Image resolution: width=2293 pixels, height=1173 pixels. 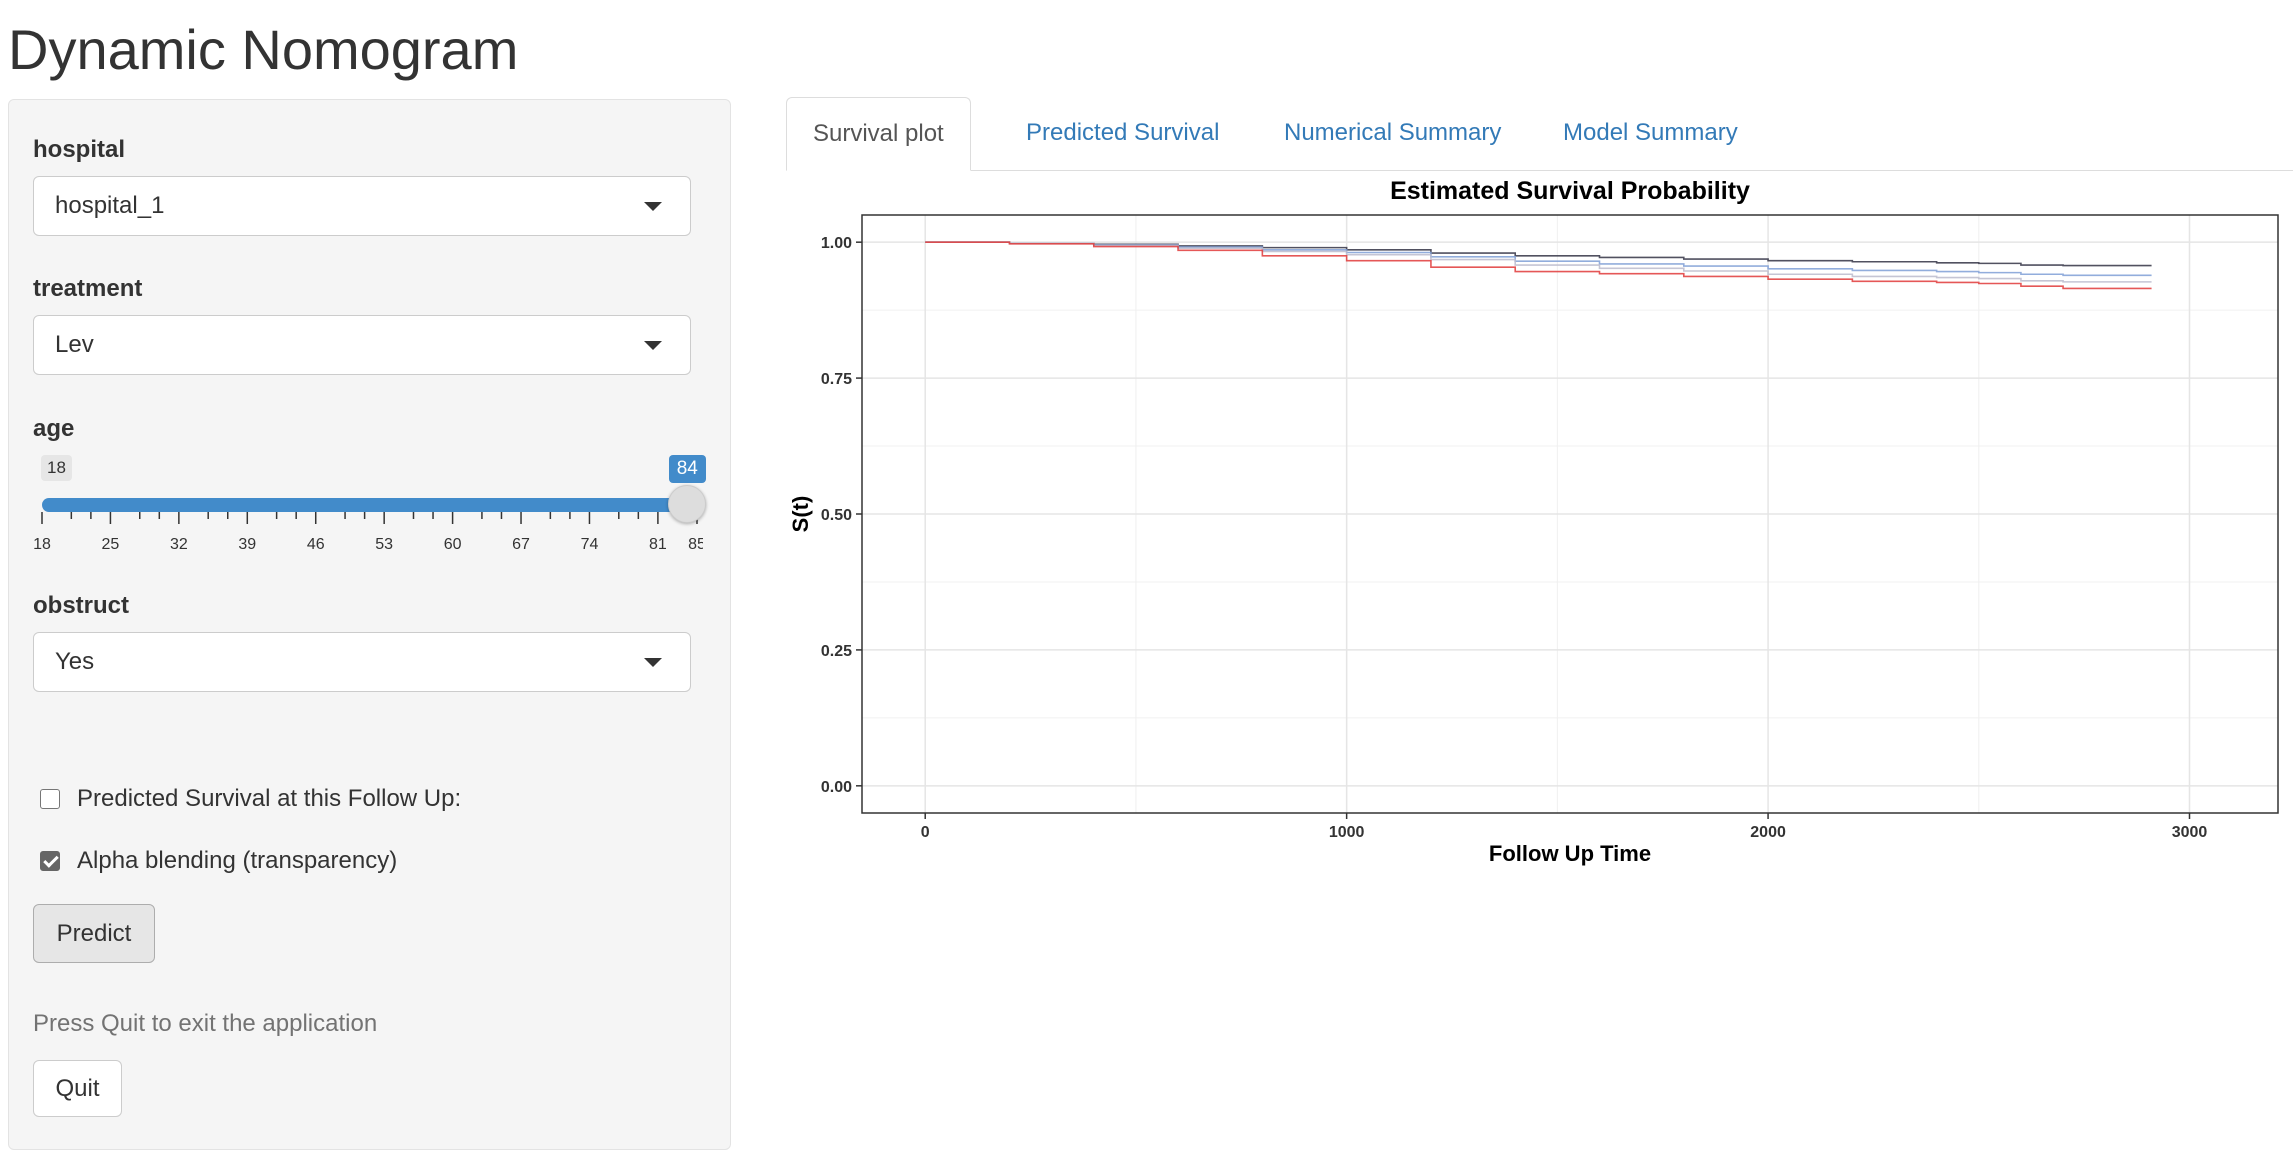 What do you see at coordinates (800, 514) in the screenshot?
I see `y-axis-label: S(t)` at bounding box center [800, 514].